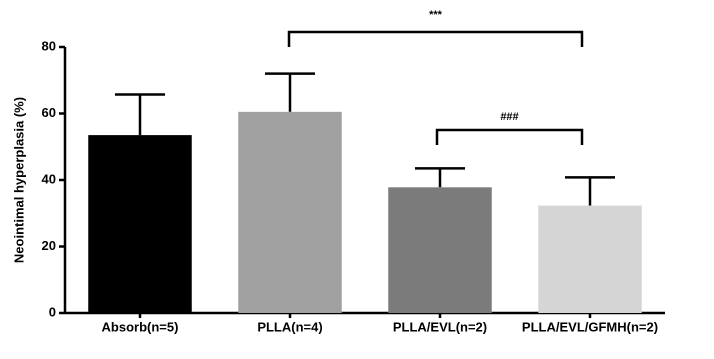 This screenshot has height=359, width=714. Describe the element at coordinates (436, 15) in the screenshot. I see `annotation: ***` at that location.